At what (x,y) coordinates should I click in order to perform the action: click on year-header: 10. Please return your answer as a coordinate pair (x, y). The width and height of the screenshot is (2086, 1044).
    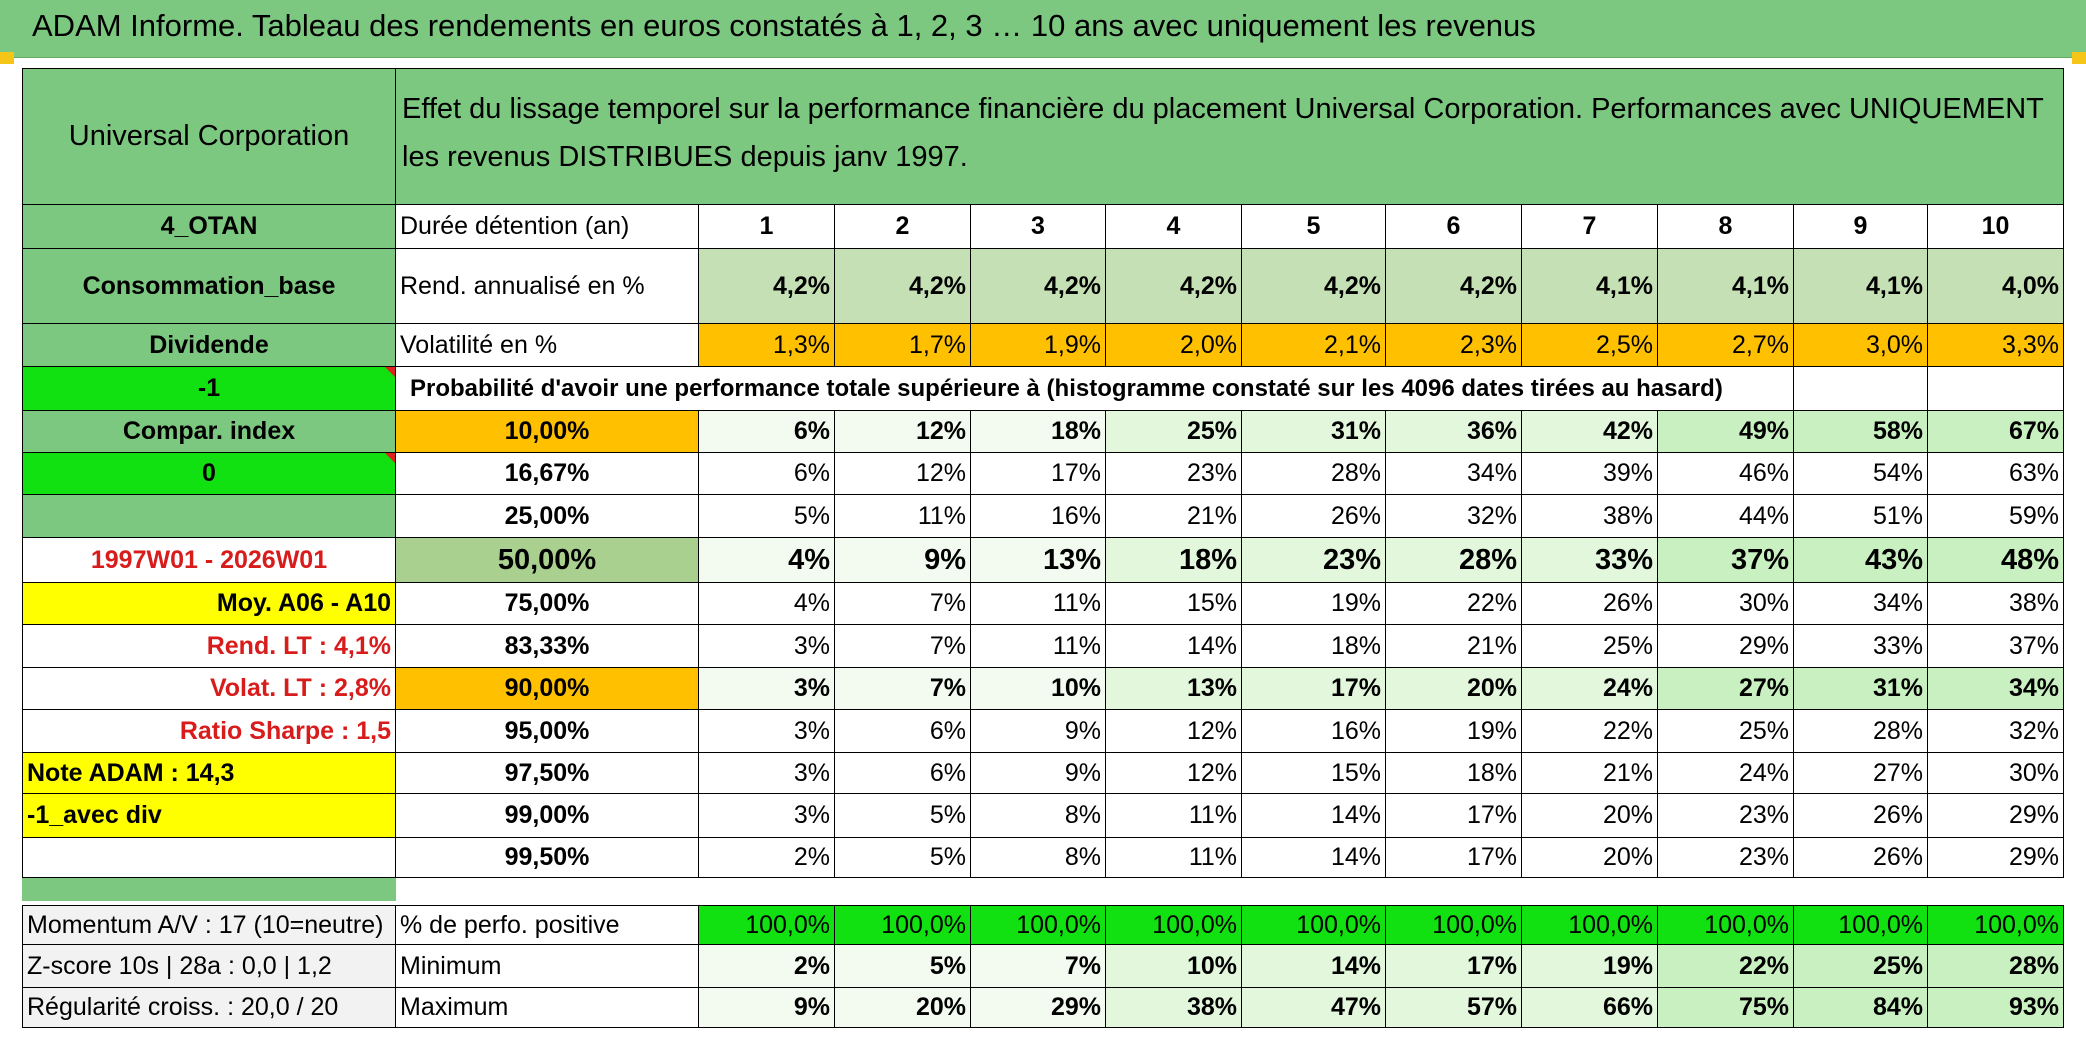
    Looking at the image, I should click on (1996, 227).